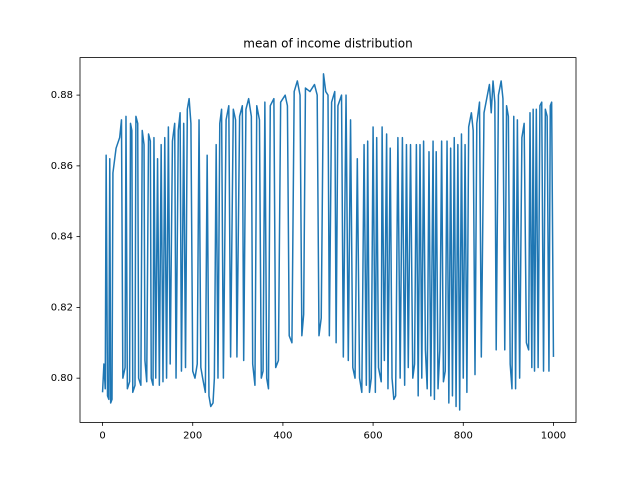 Image resolution: width=640 pixels, height=480 pixels. I want to click on y-tick-label: 0.86, so click(62, 166).